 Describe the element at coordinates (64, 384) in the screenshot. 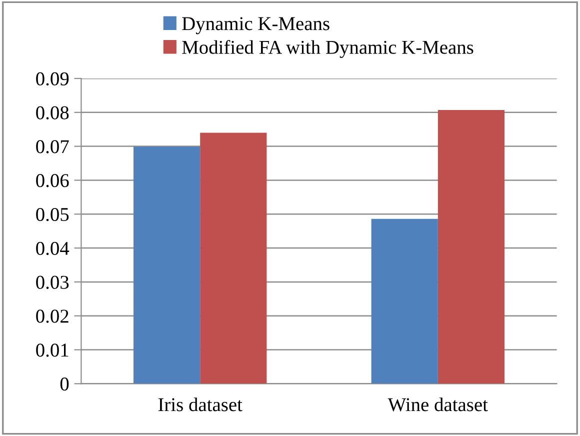

I see `y-tick-label: 0` at that location.